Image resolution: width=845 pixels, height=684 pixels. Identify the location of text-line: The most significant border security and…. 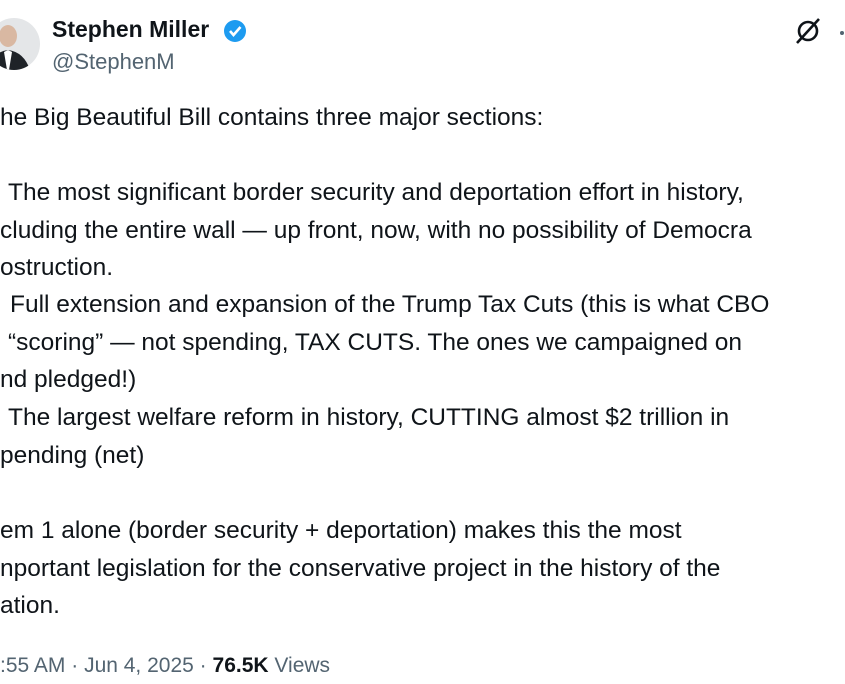
(376, 192).